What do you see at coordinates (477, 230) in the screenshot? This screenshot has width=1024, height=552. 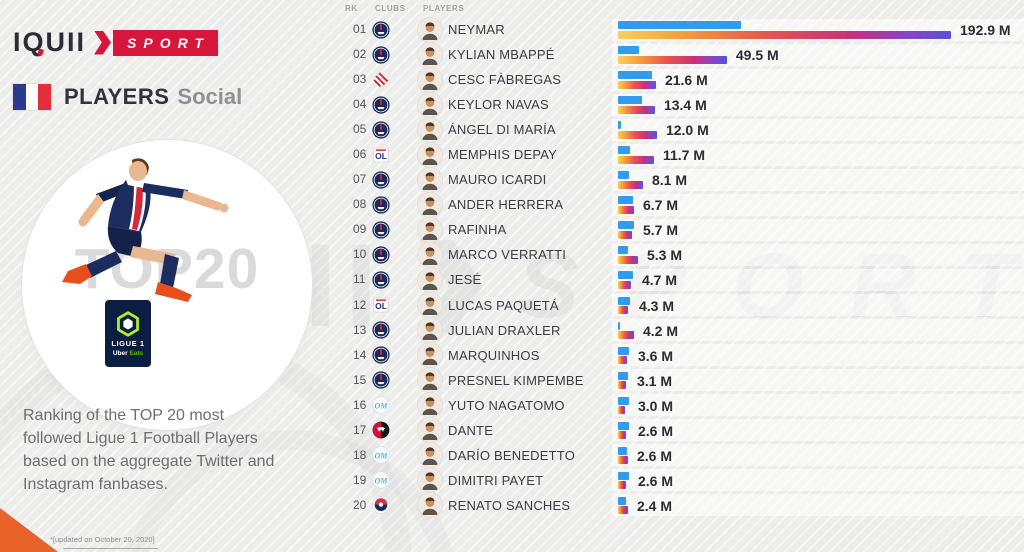 I see `player-name: RAFINHA` at bounding box center [477, 230].